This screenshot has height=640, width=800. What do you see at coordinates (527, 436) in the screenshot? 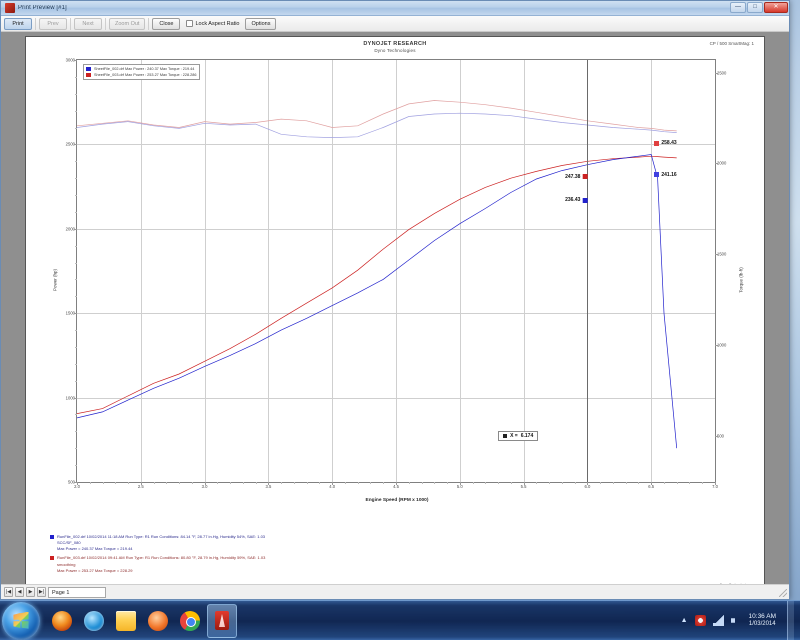
I see `cursor-value: 6.174` at bounding box center [527, 436].